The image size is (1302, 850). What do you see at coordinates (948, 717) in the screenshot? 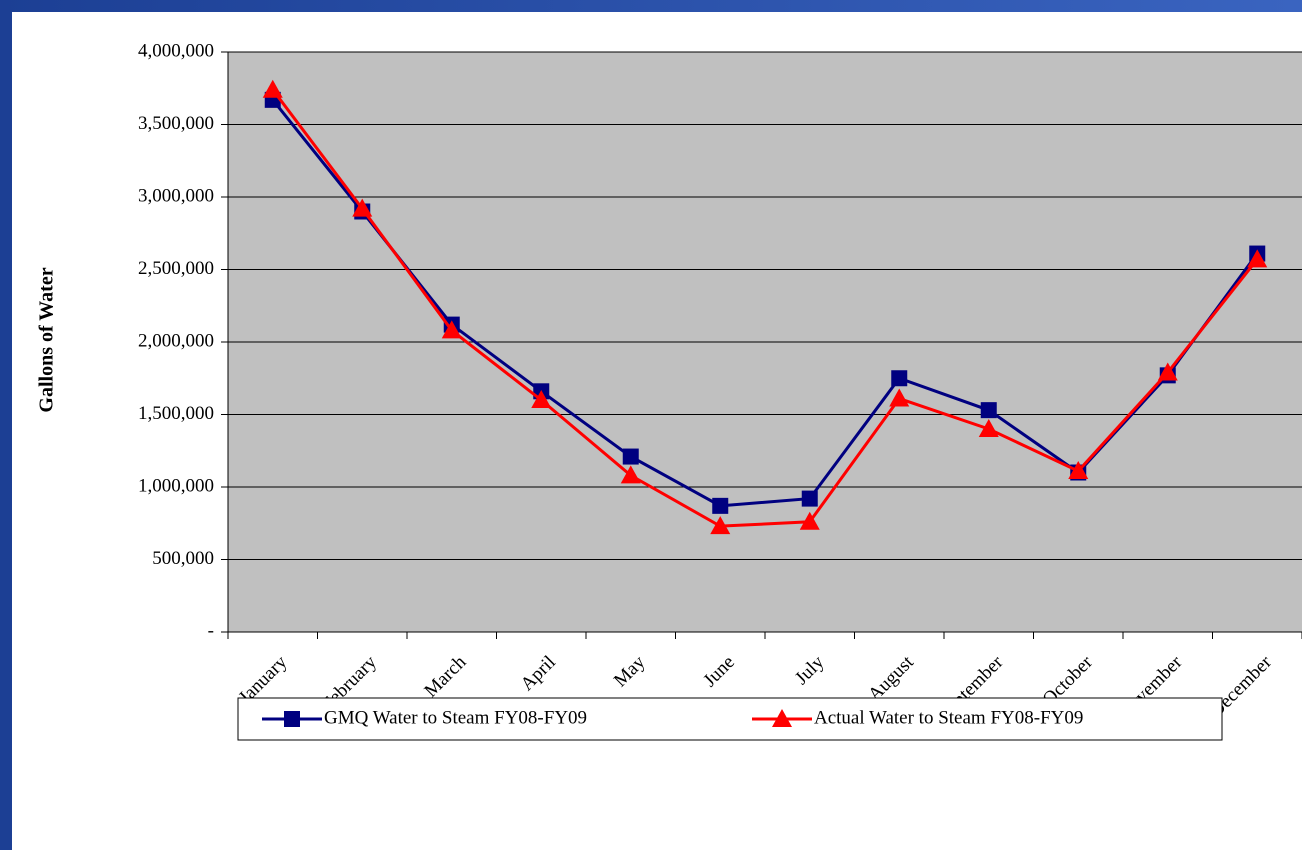
I see `legend-label: Actual Water to Steam FY08-FY09` at bounding box center [948, 717].